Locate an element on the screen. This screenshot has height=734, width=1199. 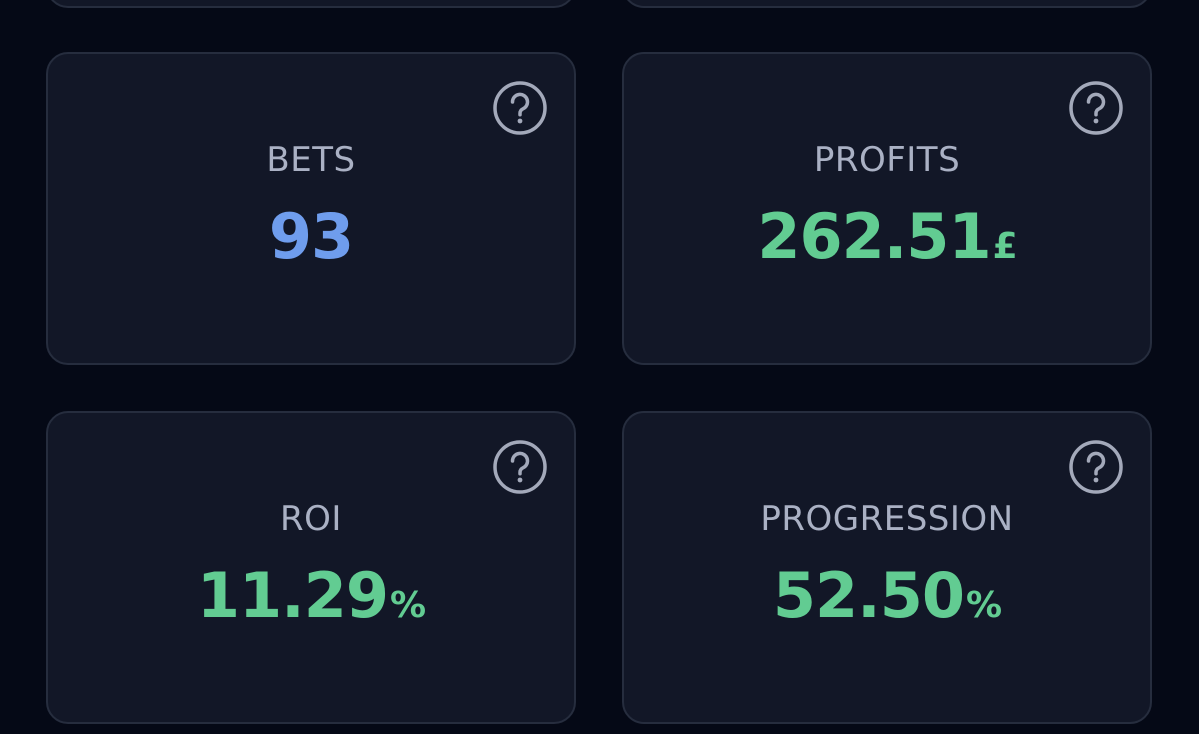
stat-value: 11.29% is located at coordinates (311, 595).